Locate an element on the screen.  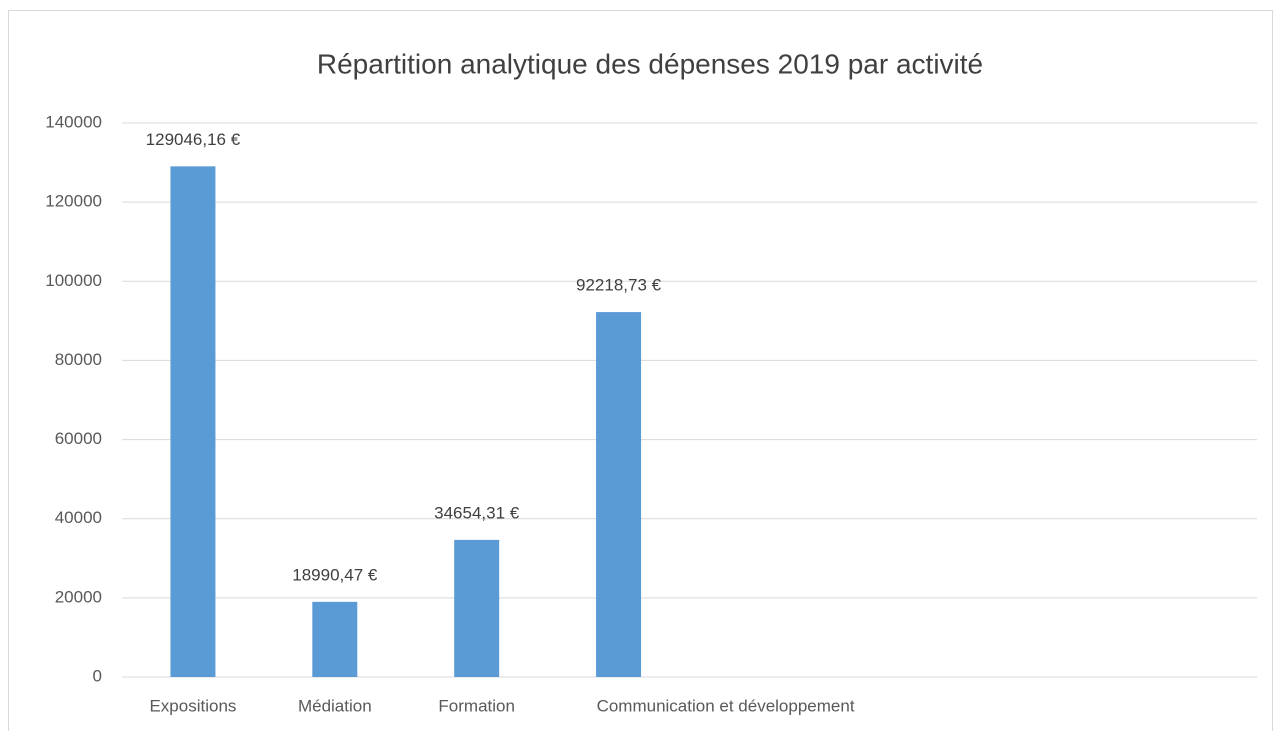
y-tick-label: 140000 is located at coordinates (73, 121).